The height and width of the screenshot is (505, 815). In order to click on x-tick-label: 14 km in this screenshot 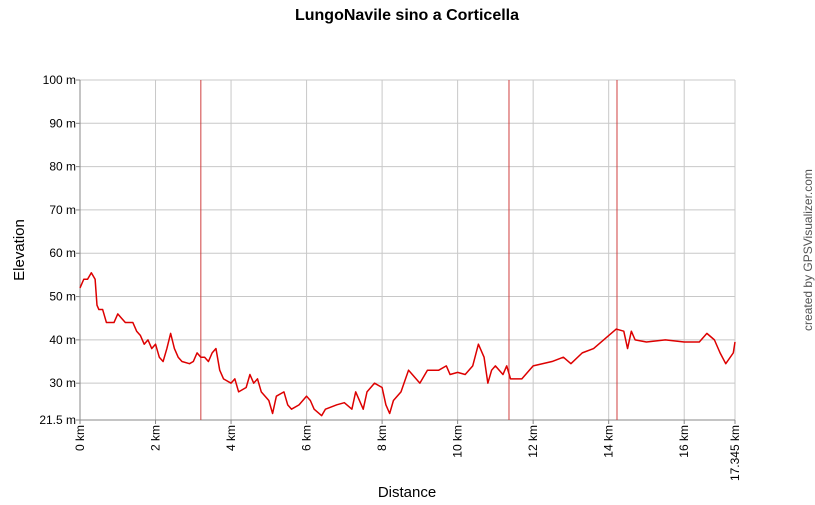, I will do `click(609, 441)`.